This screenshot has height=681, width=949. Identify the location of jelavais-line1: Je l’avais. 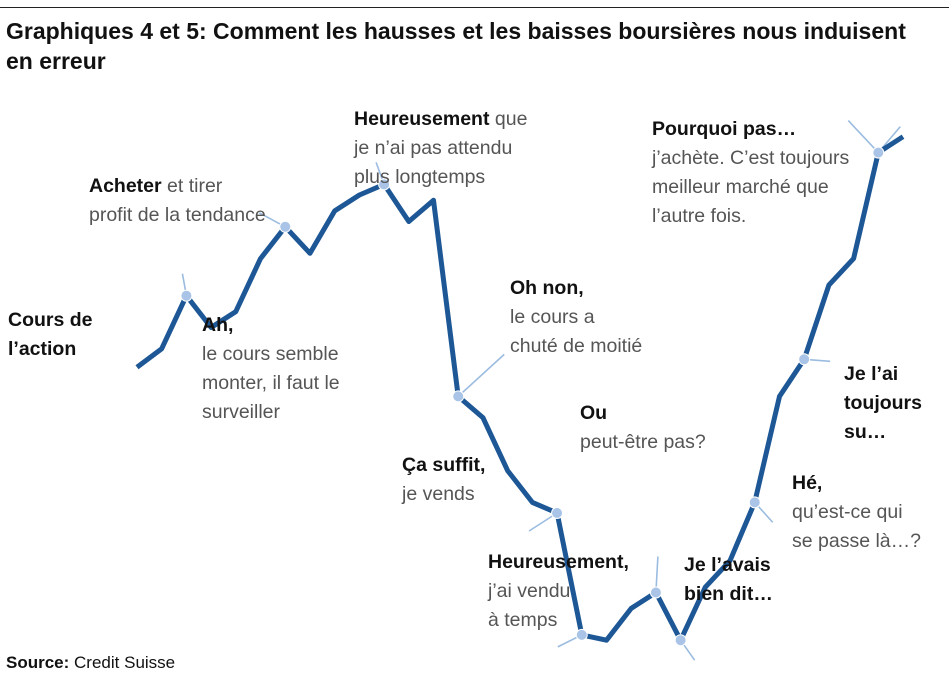
(727, 565).